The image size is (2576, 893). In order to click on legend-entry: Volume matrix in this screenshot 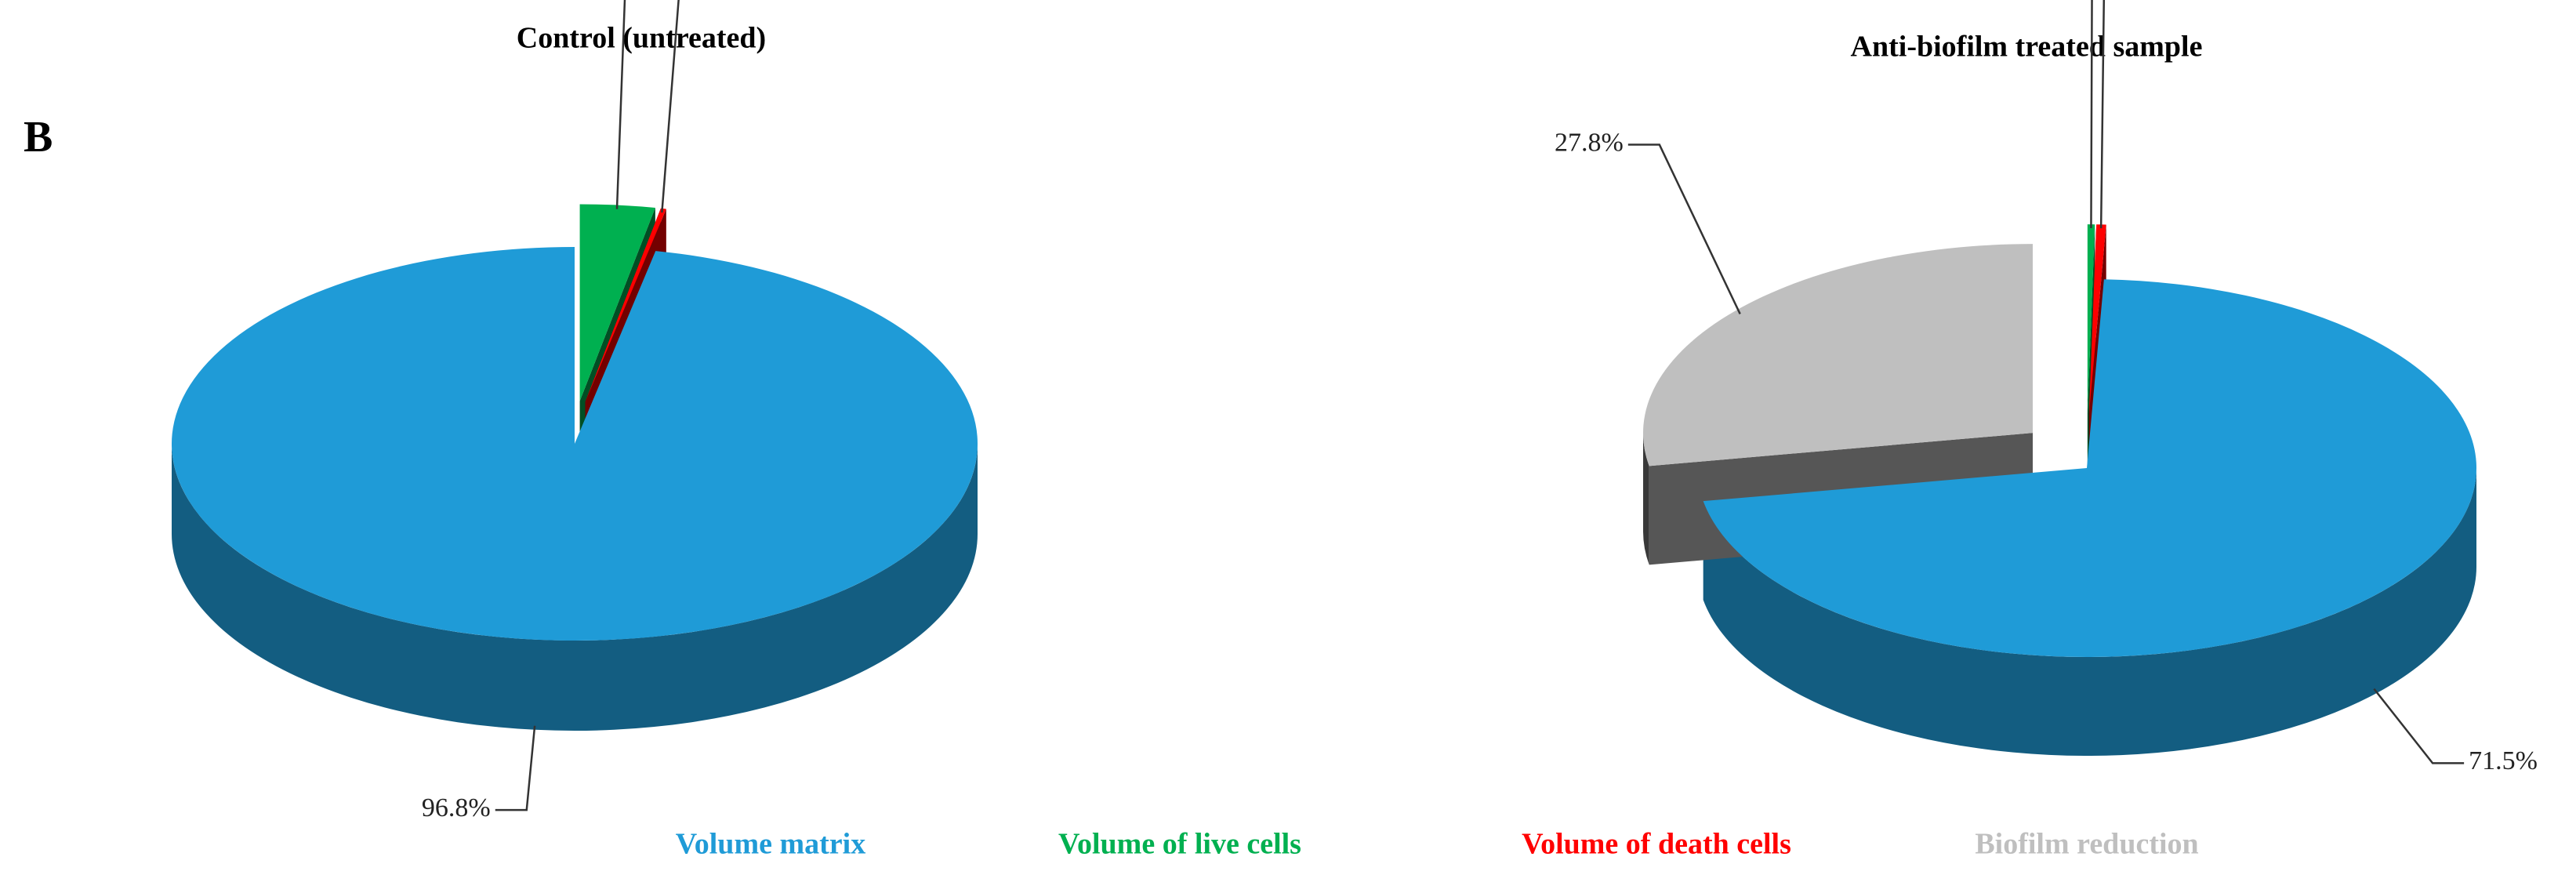, I will do `click(771, 844)`.